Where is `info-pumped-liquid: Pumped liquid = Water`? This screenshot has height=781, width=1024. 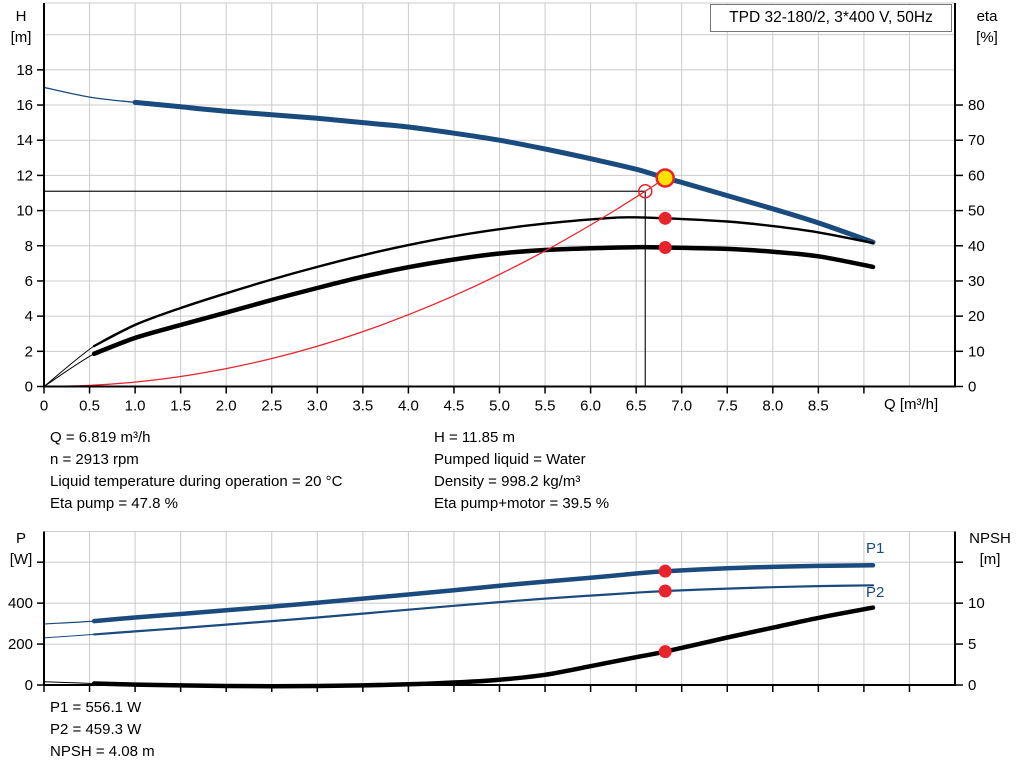 info-pumped-liquid: Pumped liquid = Water is located at coordinates (510, 459).